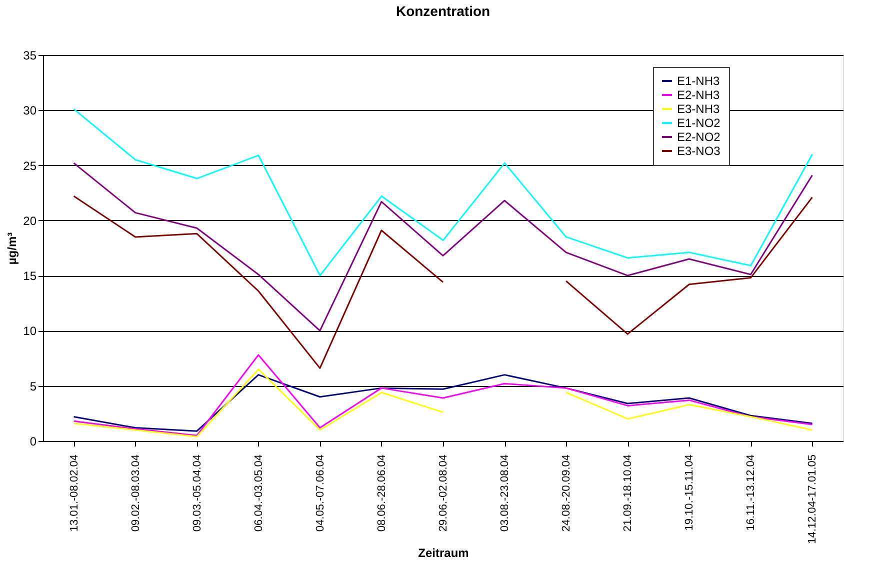 Image resolution: width=871 pixels, height=585 pixels. What do you see at coordinates (443, 553) in the screenshot?
I see `x-axis-title: Zeitraum` at bounding box center [443, 553].